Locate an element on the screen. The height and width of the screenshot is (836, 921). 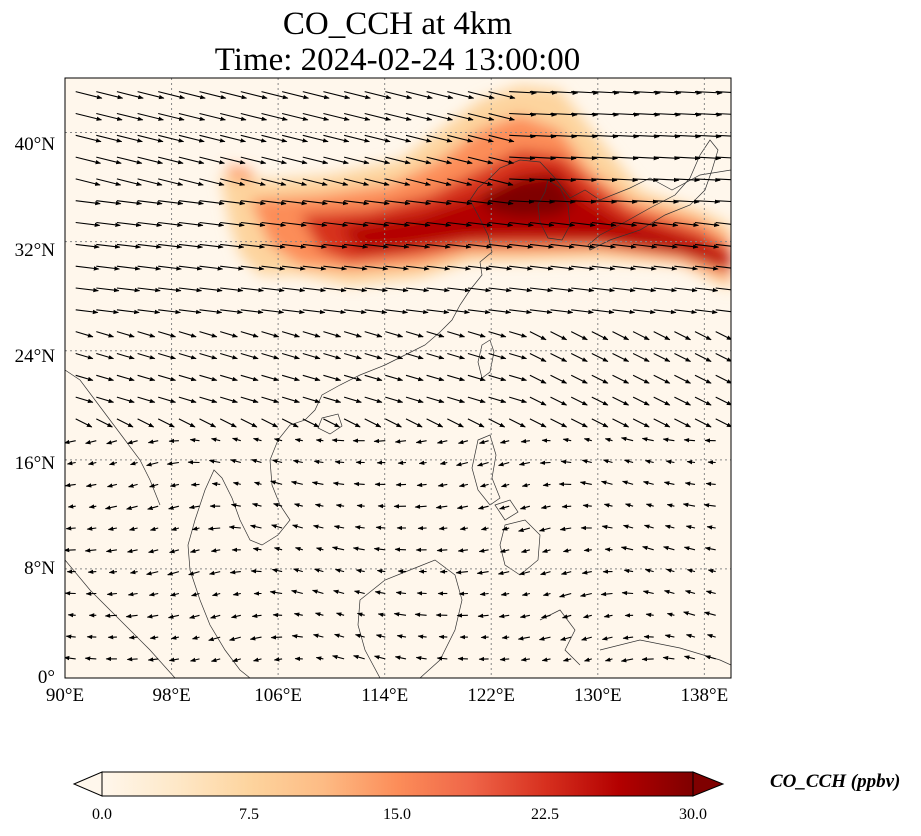
colorbar-tick-label: 0.0 is located at coordinates (102, 814).